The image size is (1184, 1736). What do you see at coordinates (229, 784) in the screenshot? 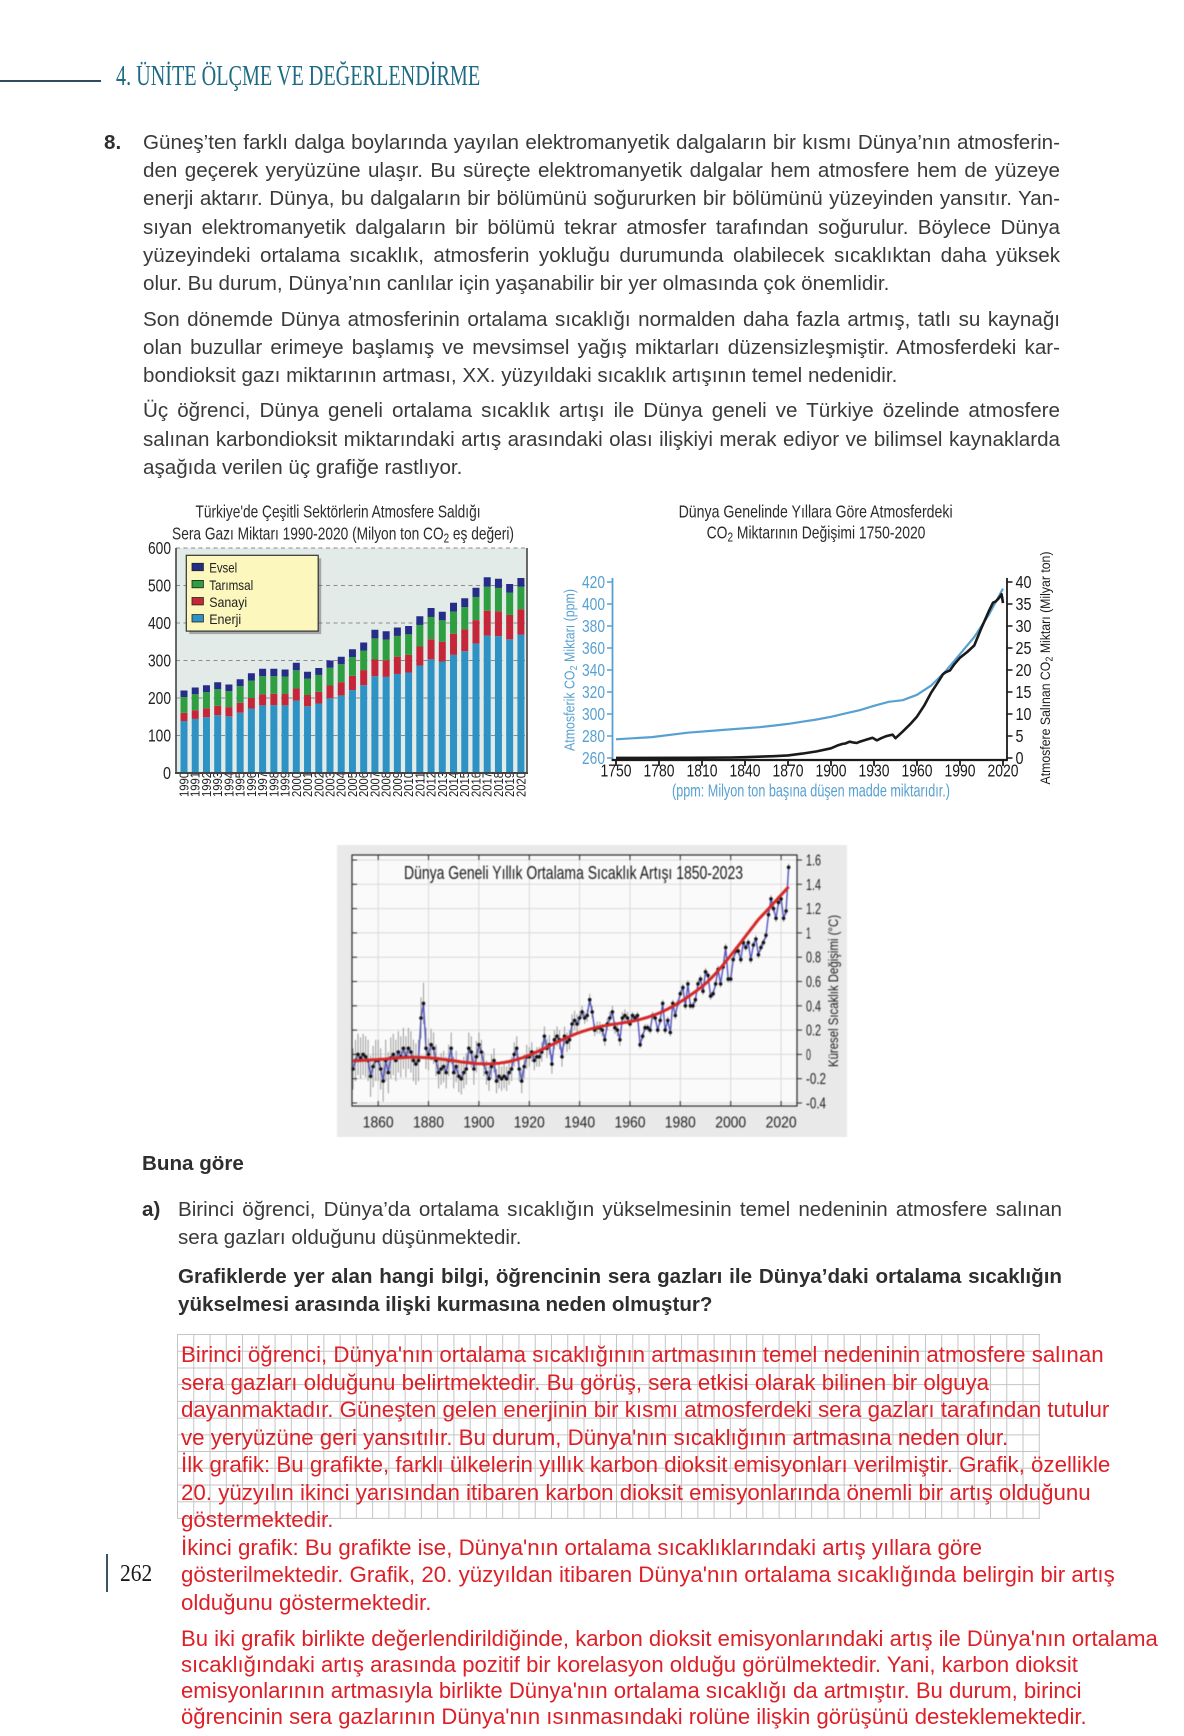
I see `svg-text: 1994` at bounding box center [229, 784].